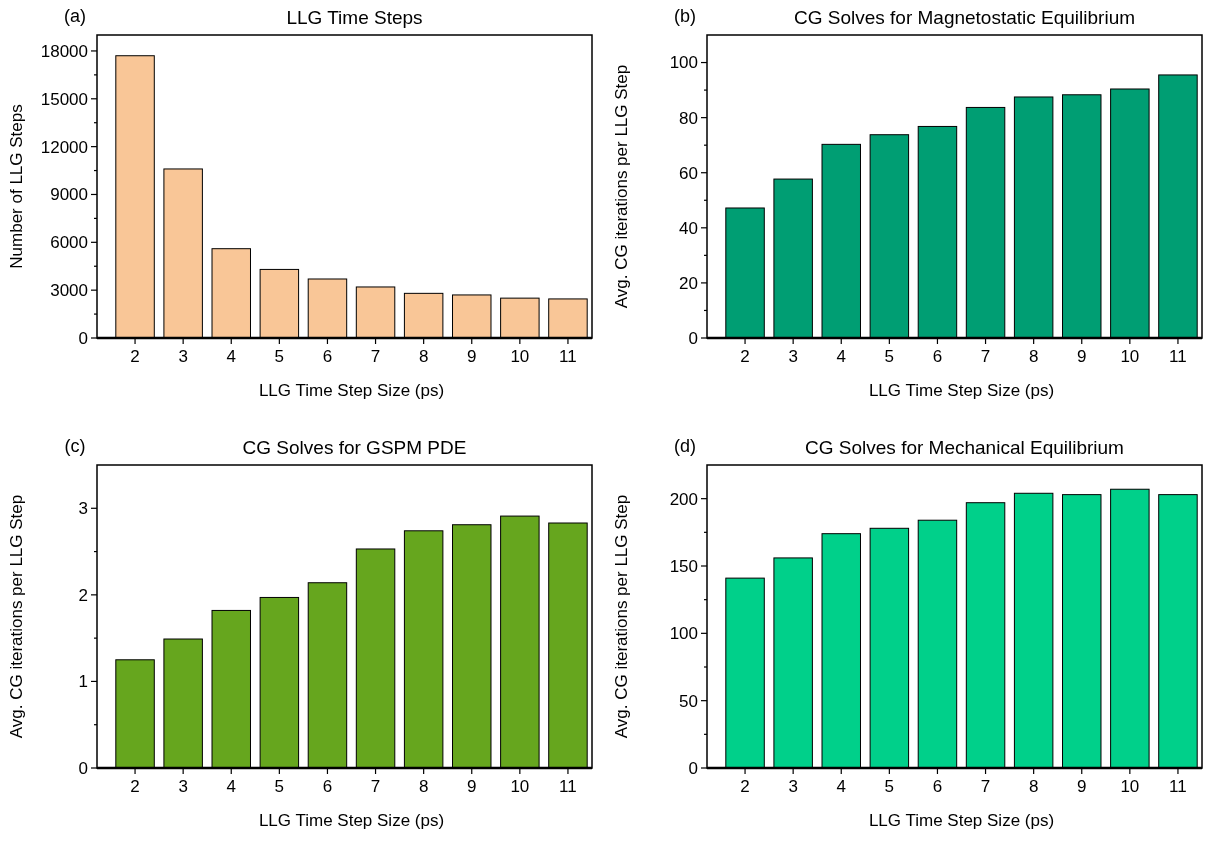 The height and width of the screenshot is (841, 1205). I want to click on chart-title: LLG Time Steps, so click(354, 17).